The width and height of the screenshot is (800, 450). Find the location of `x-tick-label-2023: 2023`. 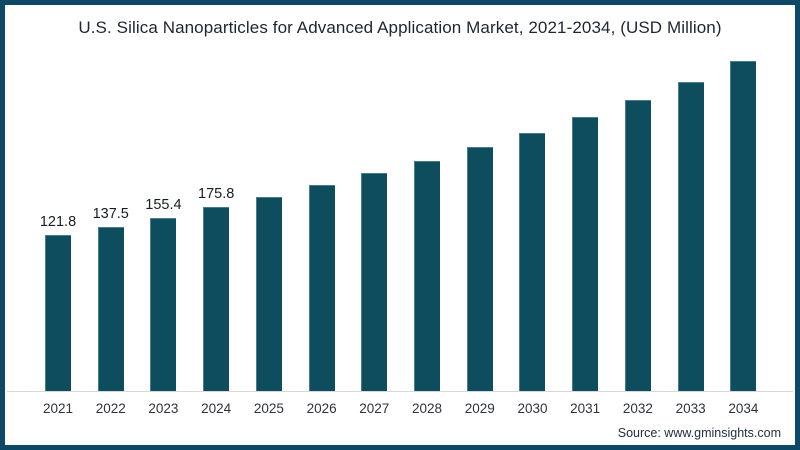

x-tick-label-2023: 2023 is located at coordinates (163, 408).